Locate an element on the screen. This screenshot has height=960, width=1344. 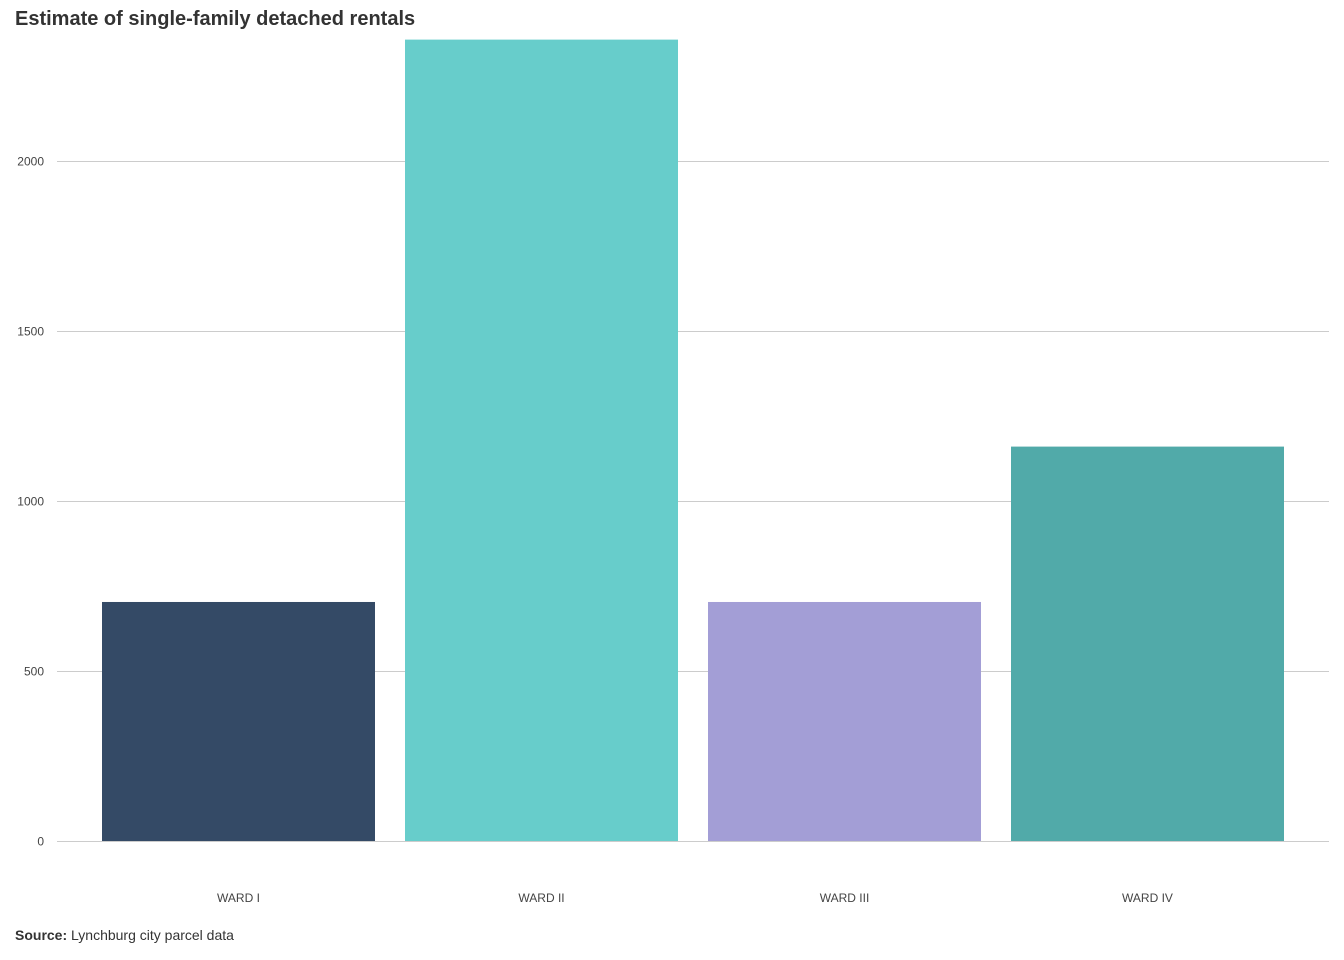
y-axis-ticks: 0 500 1000 1500 2000 is located at coordinates (30, 502).